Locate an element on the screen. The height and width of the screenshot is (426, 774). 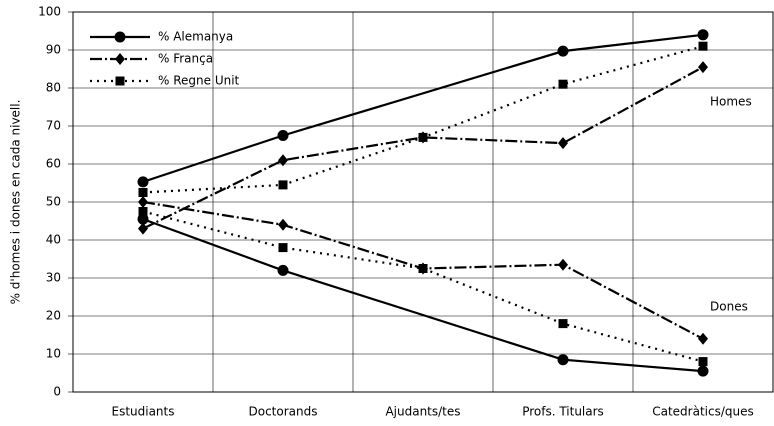
y-tick-label: 50 is located at coordinates (53, 202).